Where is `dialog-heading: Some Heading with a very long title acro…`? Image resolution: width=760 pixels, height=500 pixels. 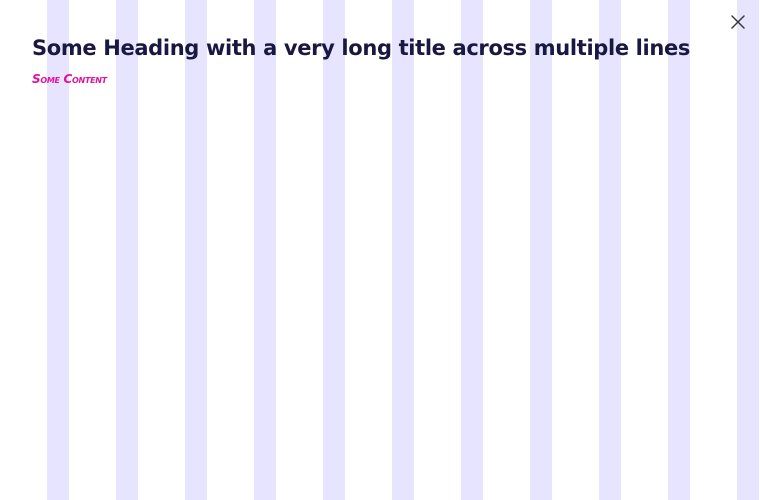
dialog-heading: Some Heading with a very long title acro… is located at coordinates (361, 48).